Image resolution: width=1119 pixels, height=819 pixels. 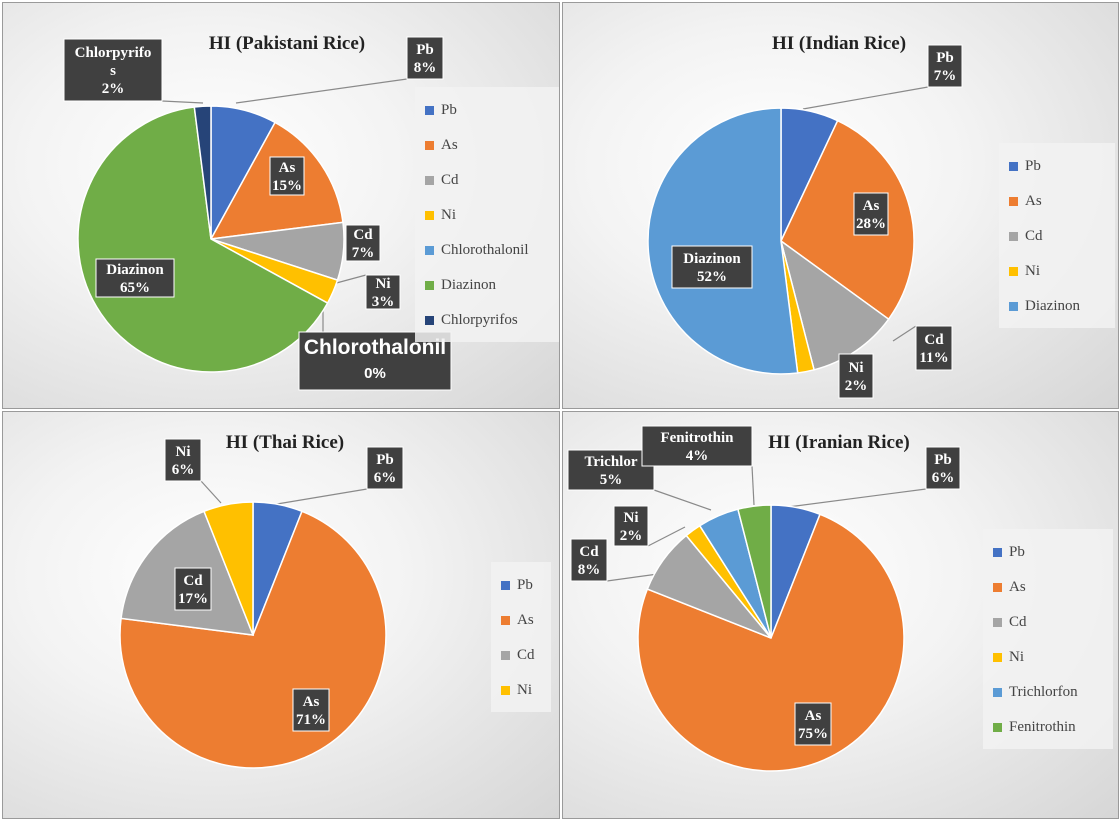 I want to click on data-label-cd: Cd 17%, so click(x=193, y=589).